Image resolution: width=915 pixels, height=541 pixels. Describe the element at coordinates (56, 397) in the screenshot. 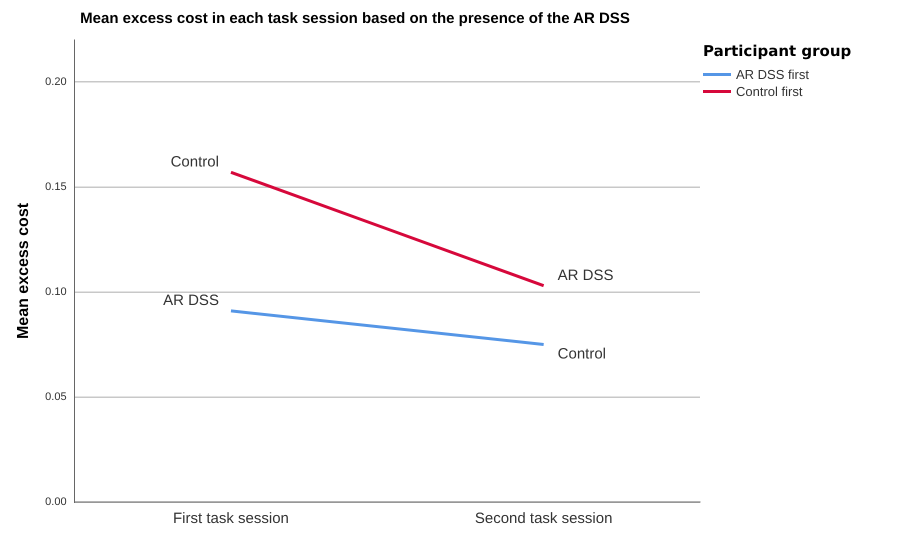

I see `y-tick-label: 0.05` at that location.